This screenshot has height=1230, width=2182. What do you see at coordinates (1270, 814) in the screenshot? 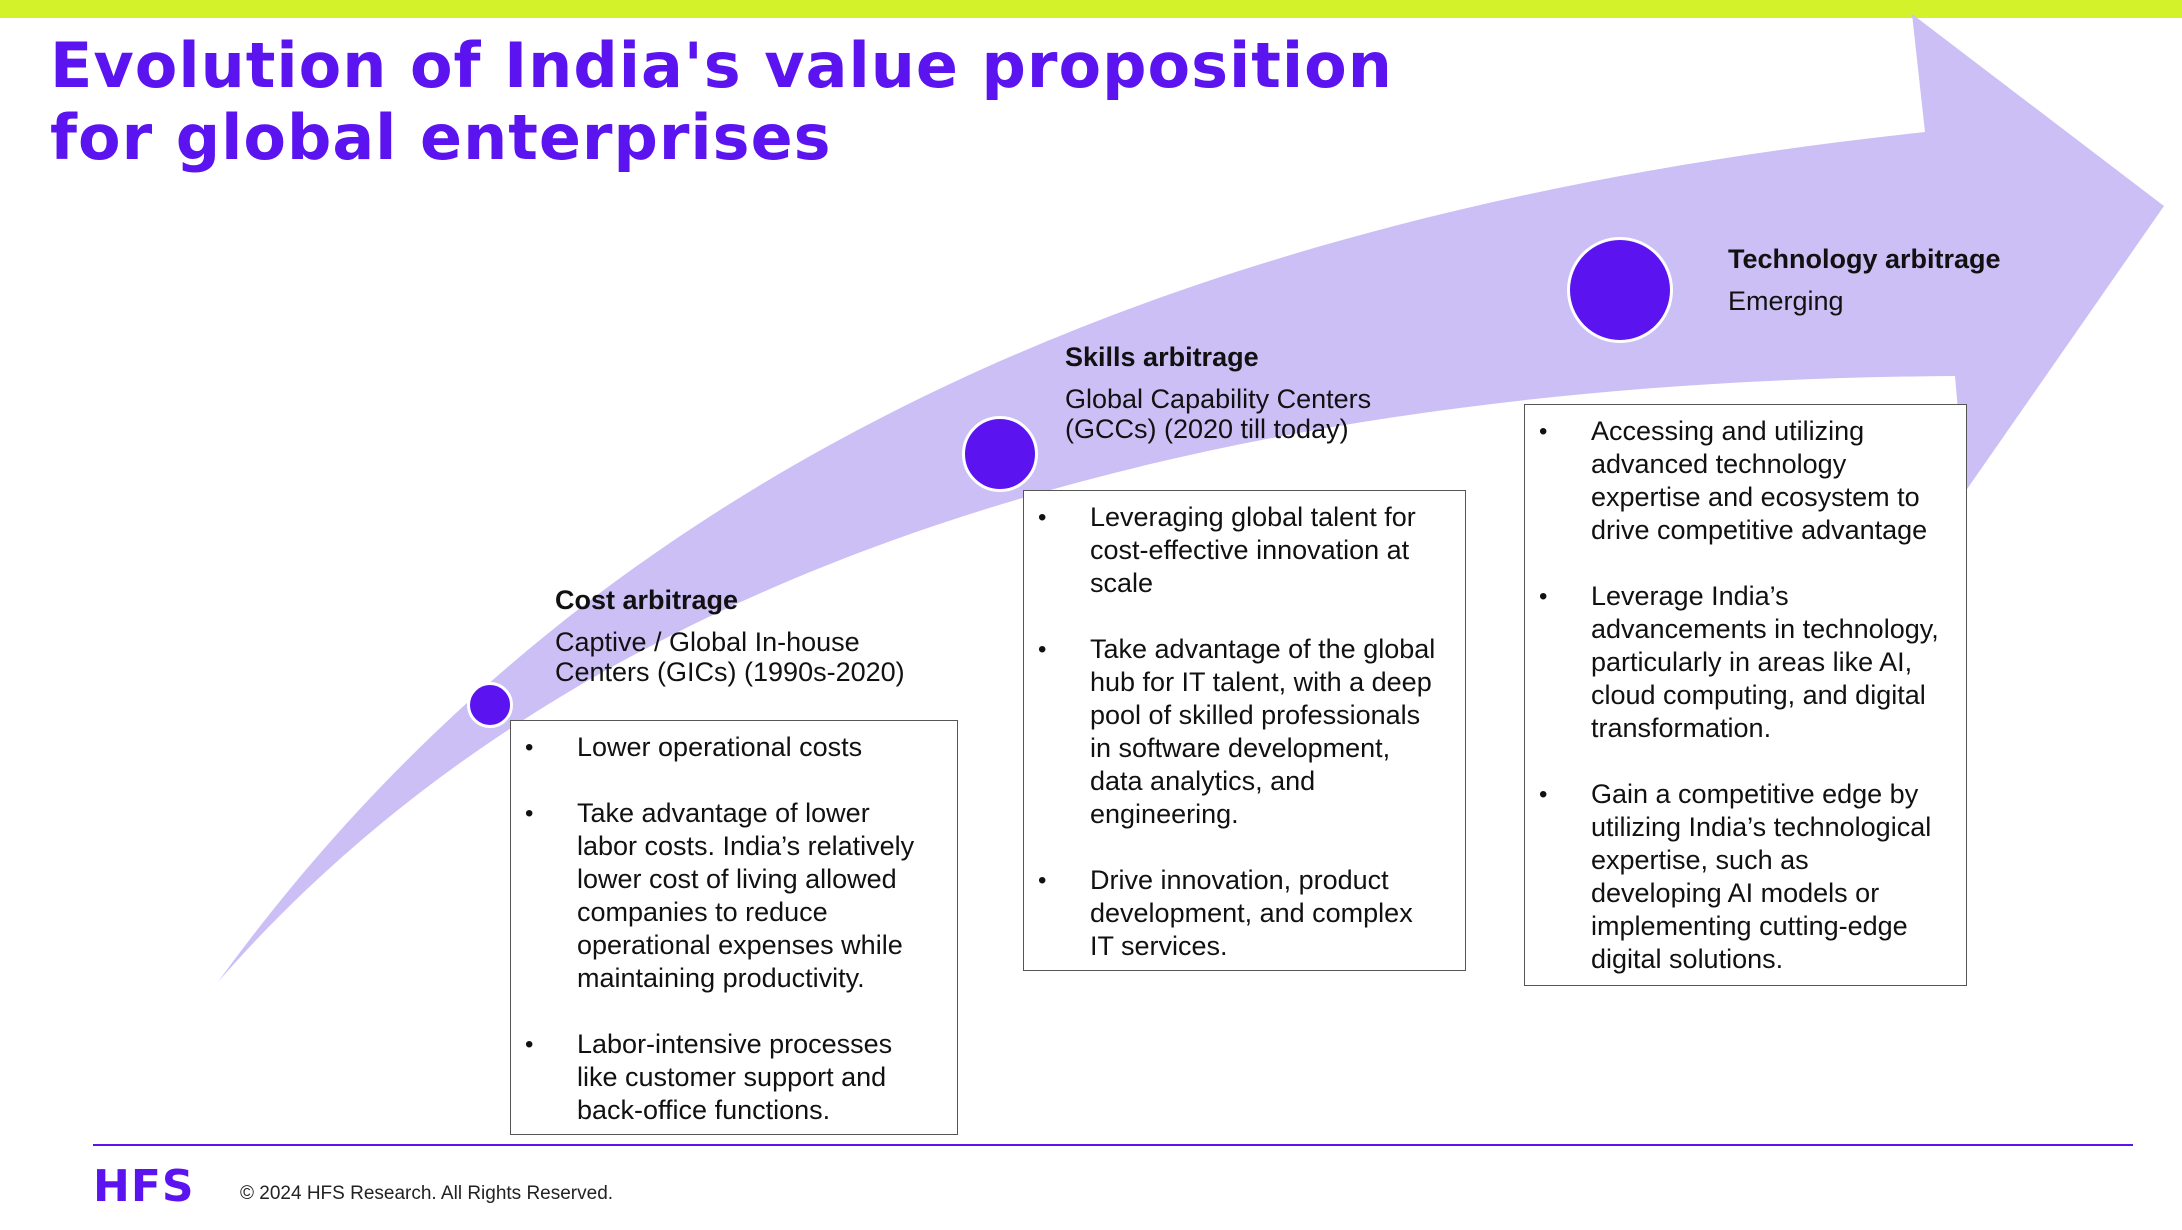
I see `bullet-line: engineering.` at bounding box center [1270, 814].